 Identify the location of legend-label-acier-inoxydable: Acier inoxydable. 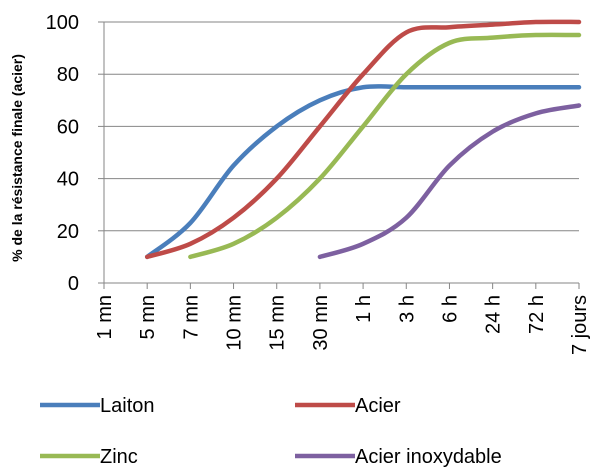
(428, 457).